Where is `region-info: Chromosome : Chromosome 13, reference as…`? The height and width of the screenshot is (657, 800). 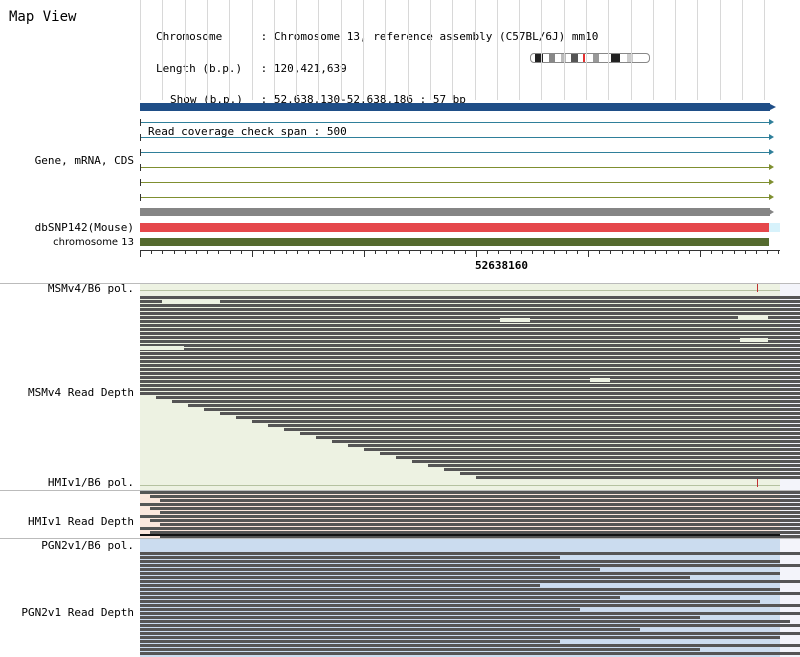 region-info: Chromosome : Chromosome 13, reference as… is located at coordinates (373, 84).